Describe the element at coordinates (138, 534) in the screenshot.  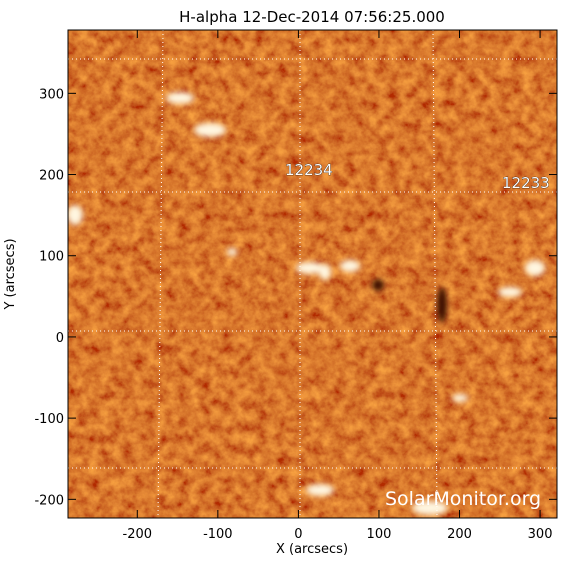
I see `x-tick-label: -200` at that location.